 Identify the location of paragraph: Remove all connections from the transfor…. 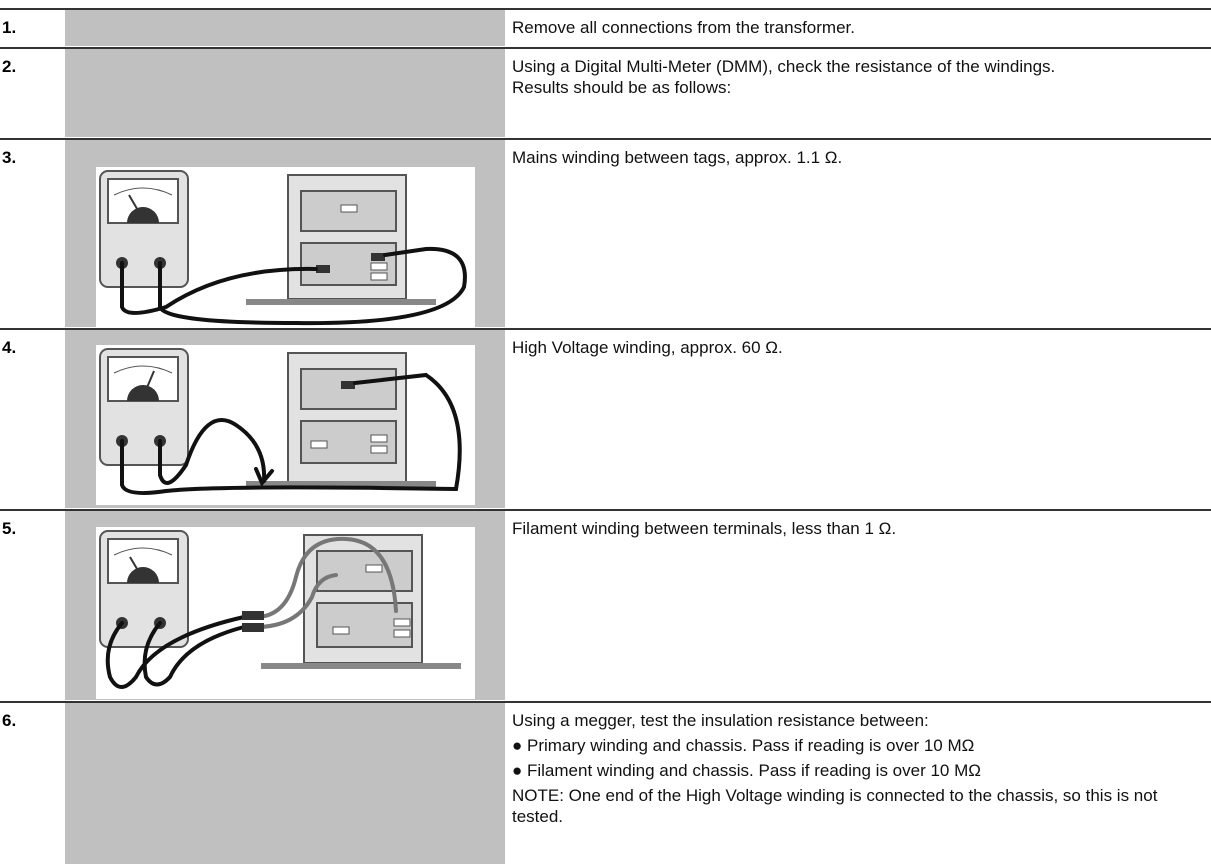
(683, 27).